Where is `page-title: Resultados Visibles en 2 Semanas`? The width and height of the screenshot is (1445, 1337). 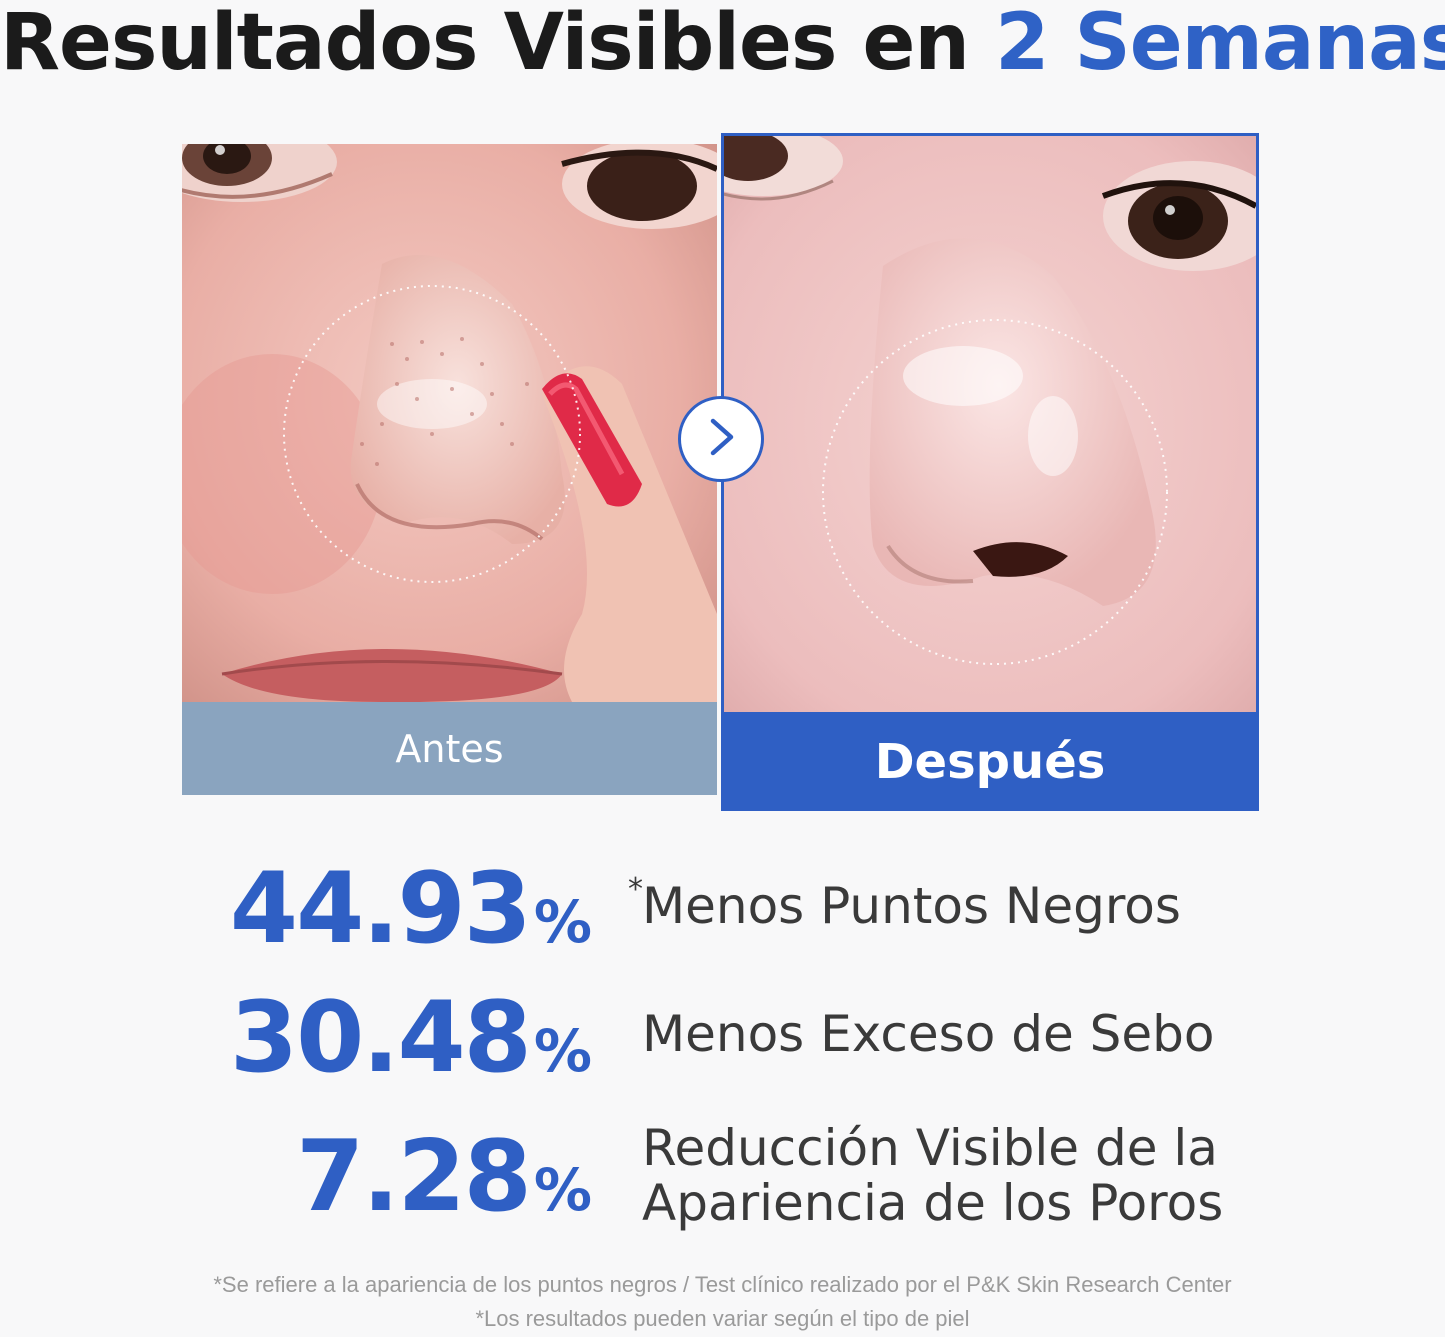
page-title: Resultados Visibles en 2 Semanas is located at coordinates (722, 43).